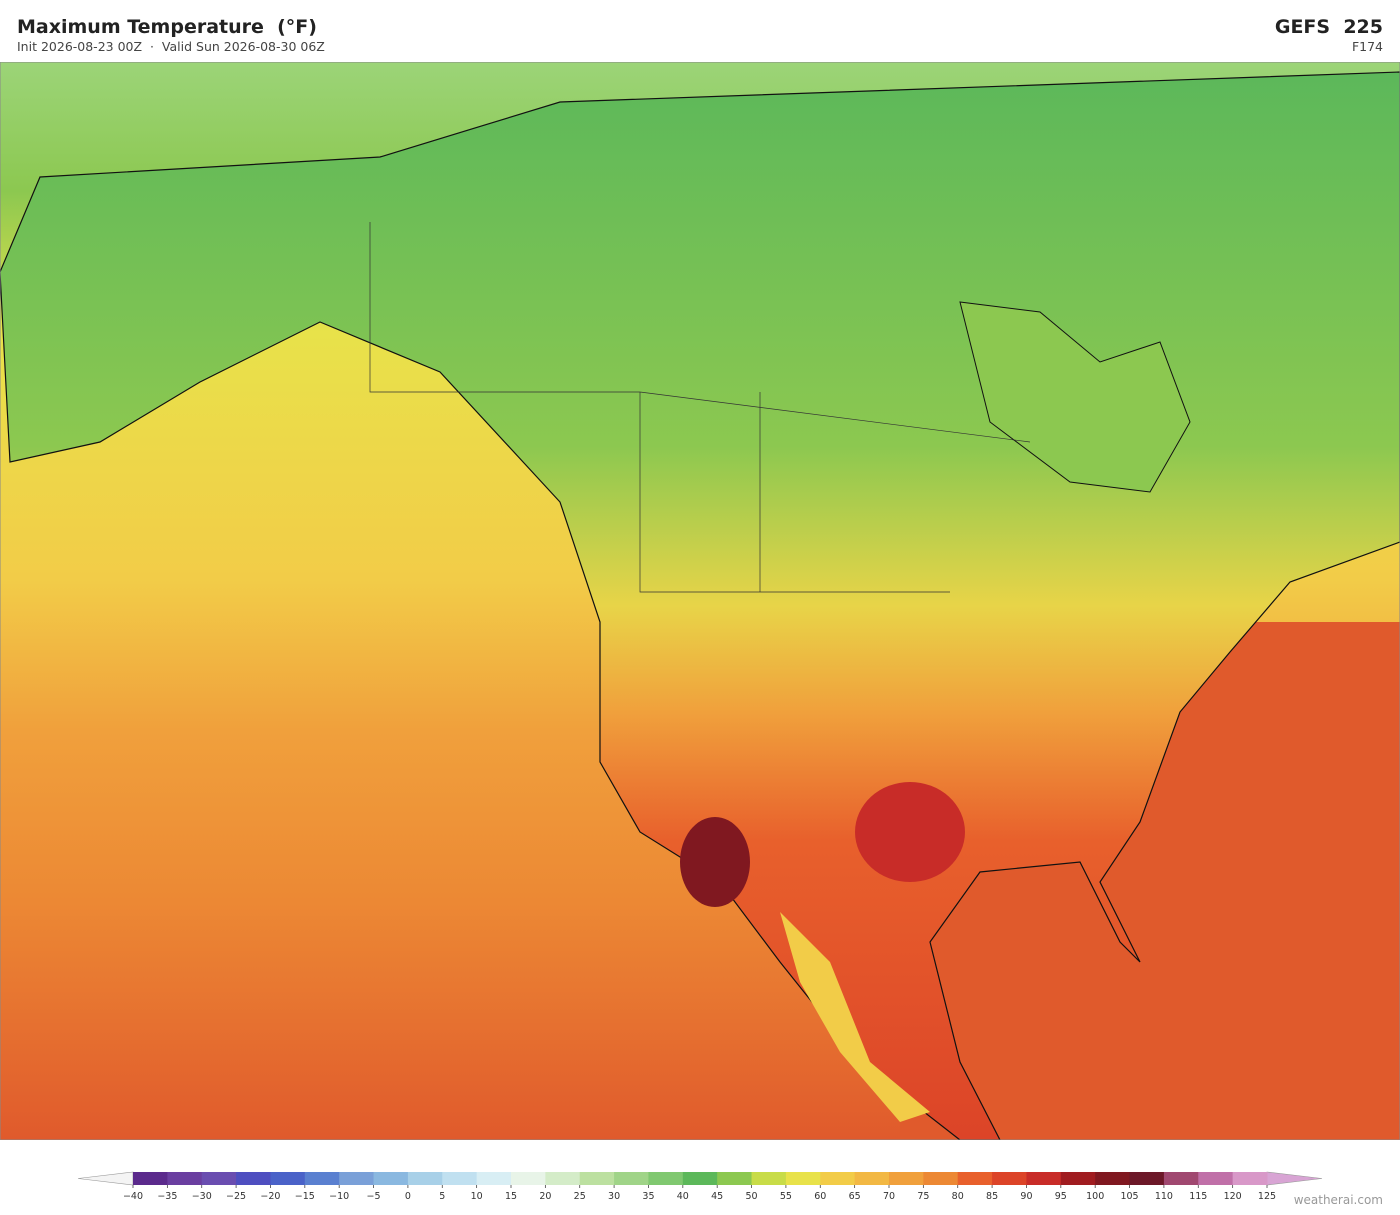 The height and width of the screenshot is (1215, 1400). I want to click on colorbar-tick-label: 30, so click(614, 1196).